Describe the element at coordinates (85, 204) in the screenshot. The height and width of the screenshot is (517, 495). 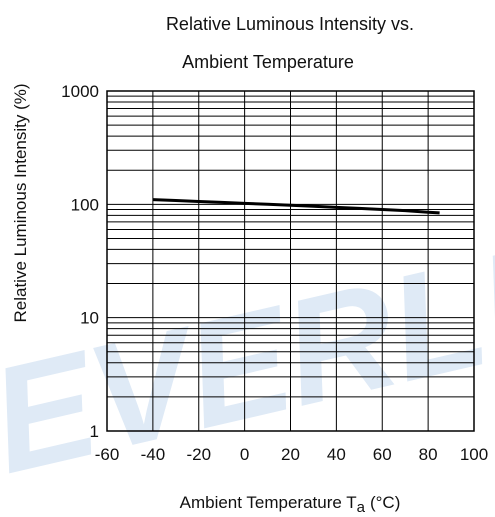
I see `y-tick-label: 100` at that location.